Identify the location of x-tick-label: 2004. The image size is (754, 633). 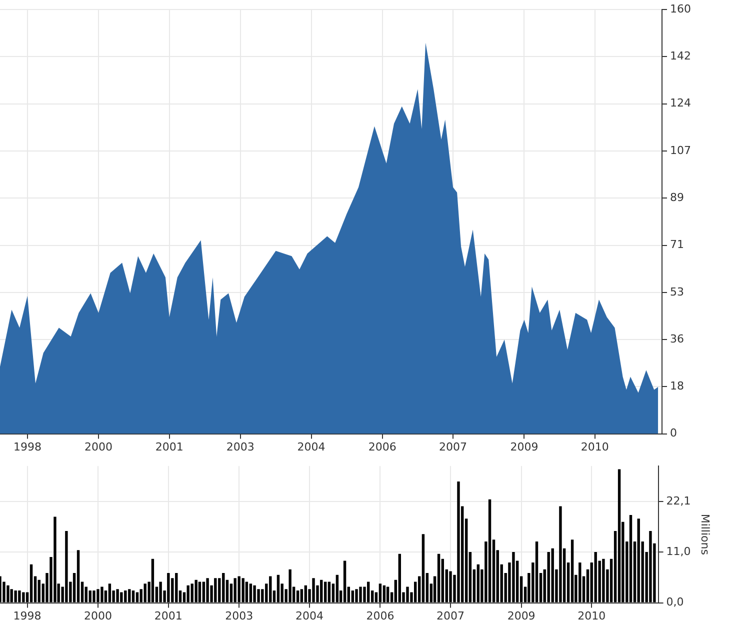
(310, 615).